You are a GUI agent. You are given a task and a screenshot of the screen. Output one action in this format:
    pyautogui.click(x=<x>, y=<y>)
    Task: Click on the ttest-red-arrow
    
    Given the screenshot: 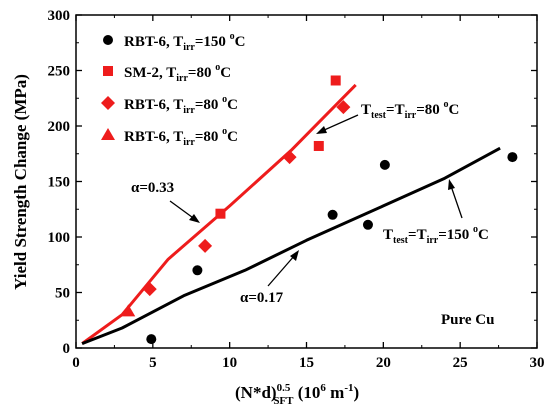 What is the action you would take?
    pyautogui.click(x=340, y=123)
    